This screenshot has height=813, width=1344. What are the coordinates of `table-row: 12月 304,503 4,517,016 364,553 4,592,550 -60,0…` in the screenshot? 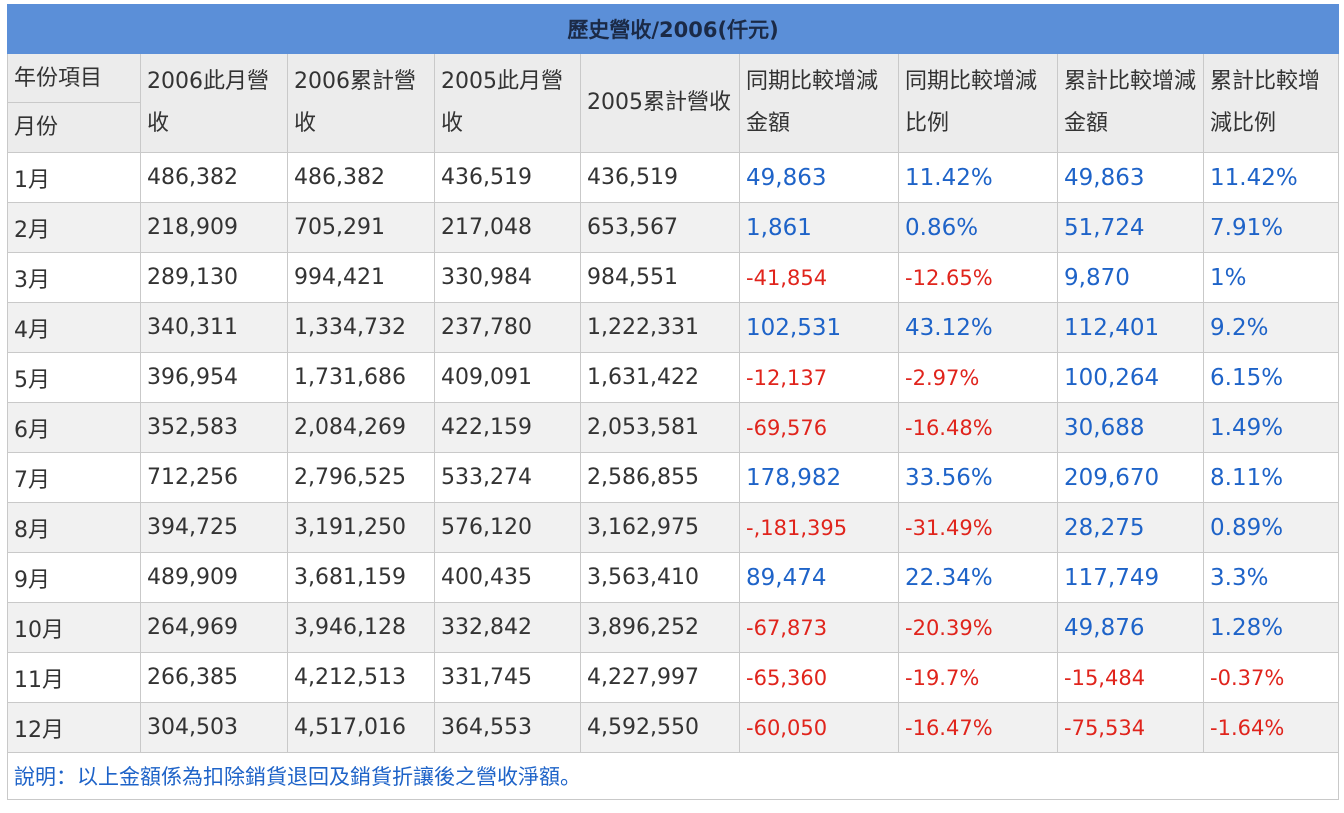 It's located at (673, 727).